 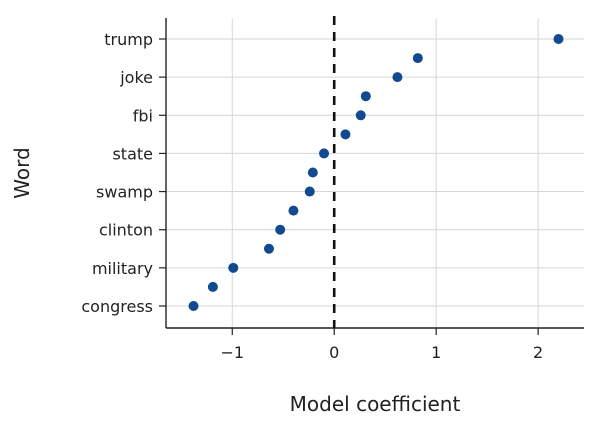 What do you see at coordinates (117, 306) in the screenshot?
I see `y-tick-label-congress: congress` at bounding box center [117, 306].